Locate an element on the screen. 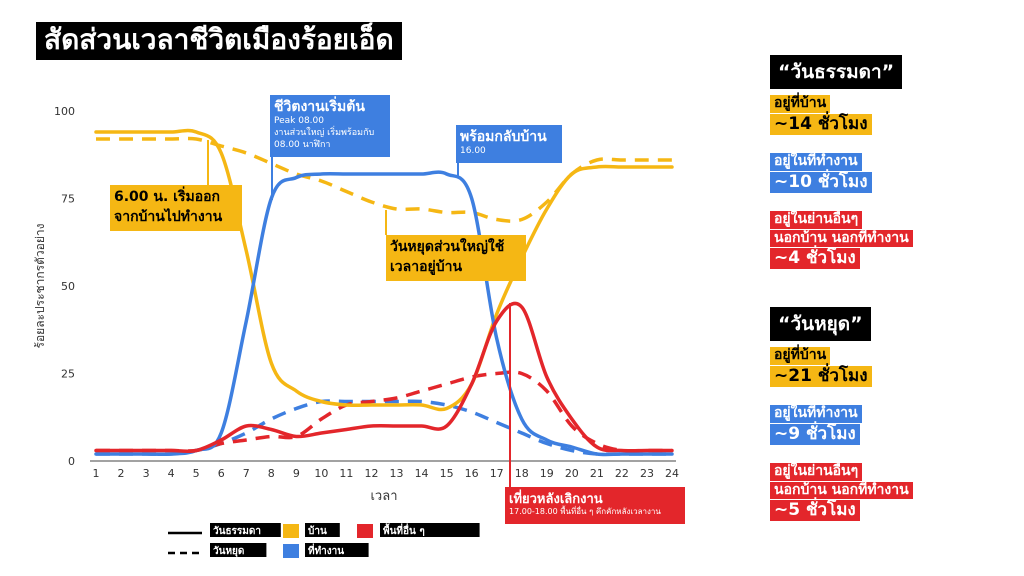 The image size is (1024, 576). annotation-text: จากบ้านไปทำงาน is located at coordinates (168, 216).